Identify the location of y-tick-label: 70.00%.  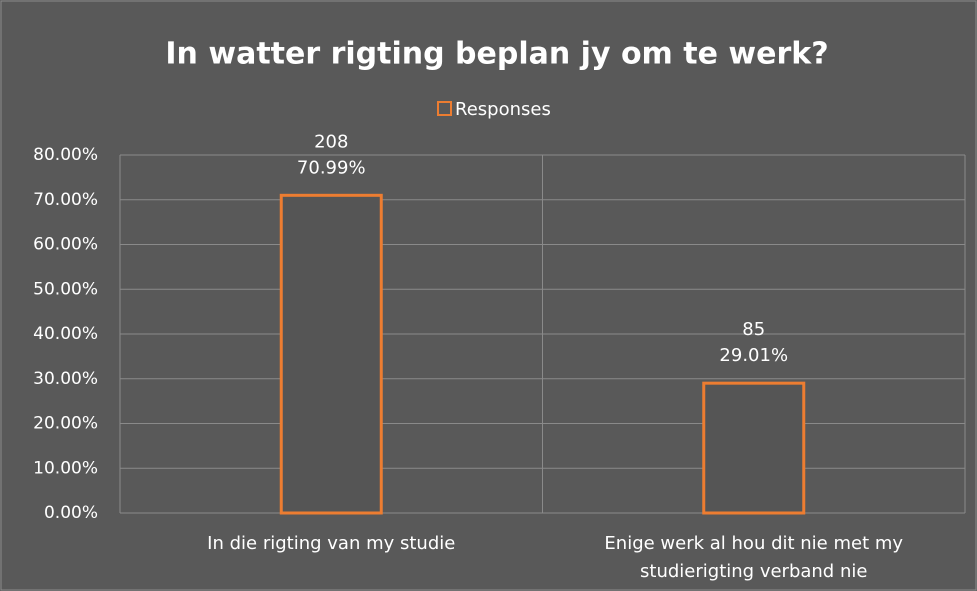
(65, 200).